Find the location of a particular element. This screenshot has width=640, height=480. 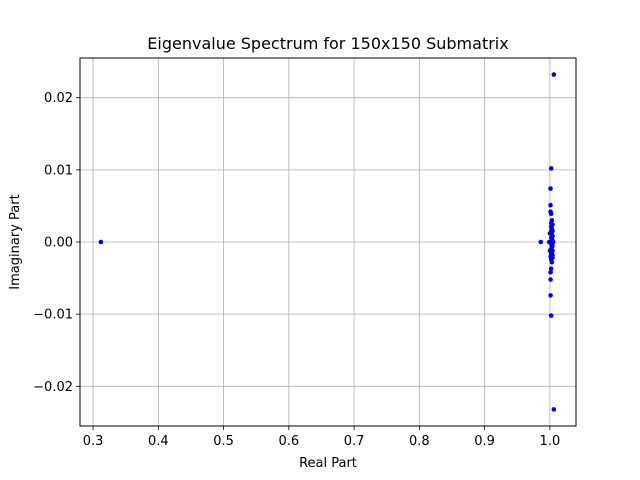

x-tick-label: 0.7 is located at coordinates (354, 441).